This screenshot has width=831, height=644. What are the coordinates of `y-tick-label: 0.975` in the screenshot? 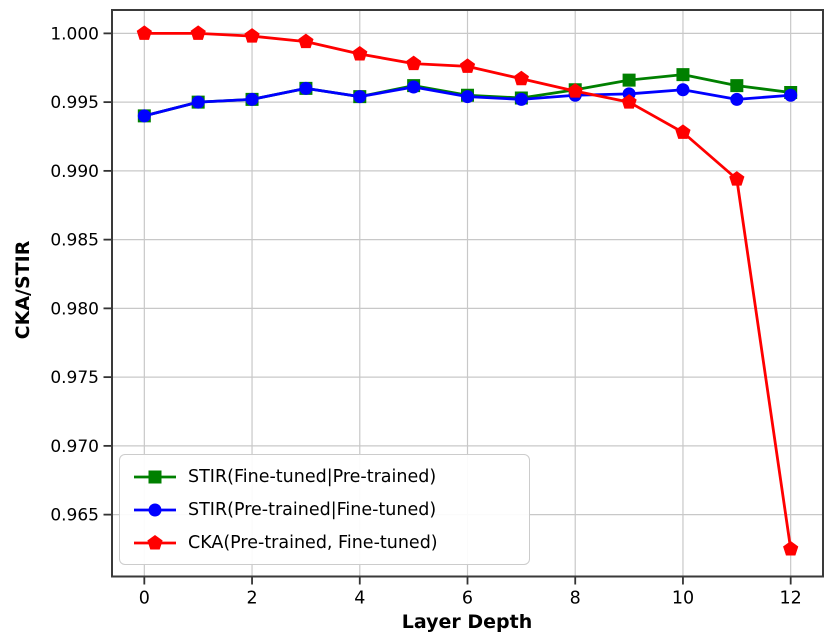 It's located at (74, 378).